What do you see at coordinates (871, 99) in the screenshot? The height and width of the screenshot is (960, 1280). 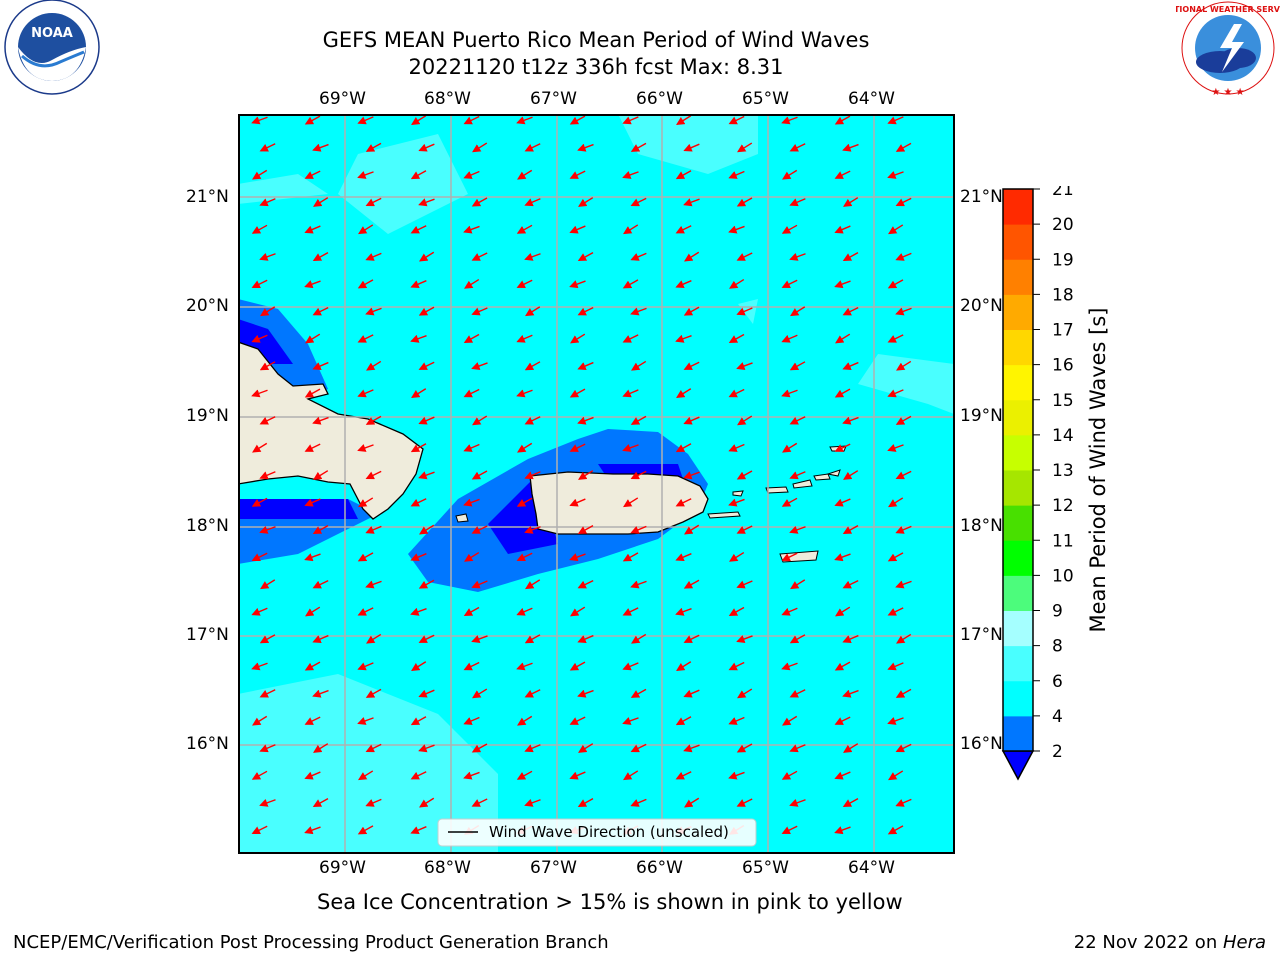 I see `lon-label-top: 64°W` at bounding box center [871, 99].